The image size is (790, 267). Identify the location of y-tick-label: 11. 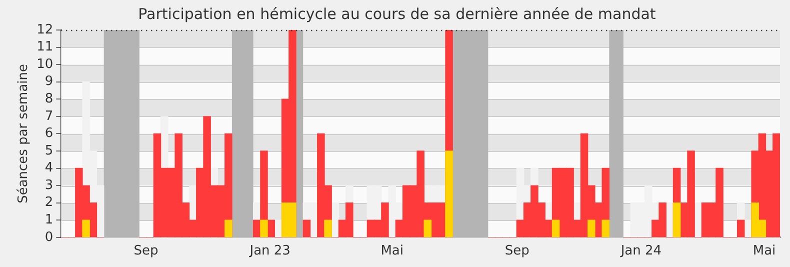
(45, 47).